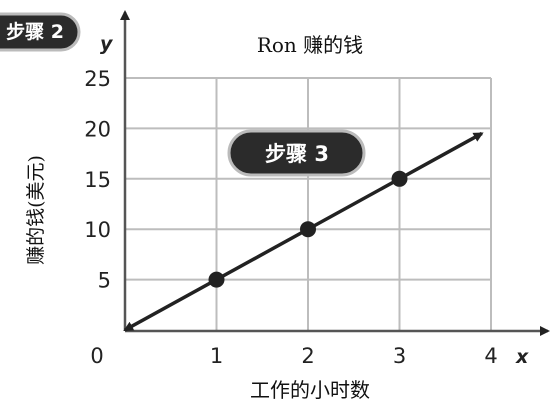  I want to click on x-tick-label: 0, so click(96, 356).